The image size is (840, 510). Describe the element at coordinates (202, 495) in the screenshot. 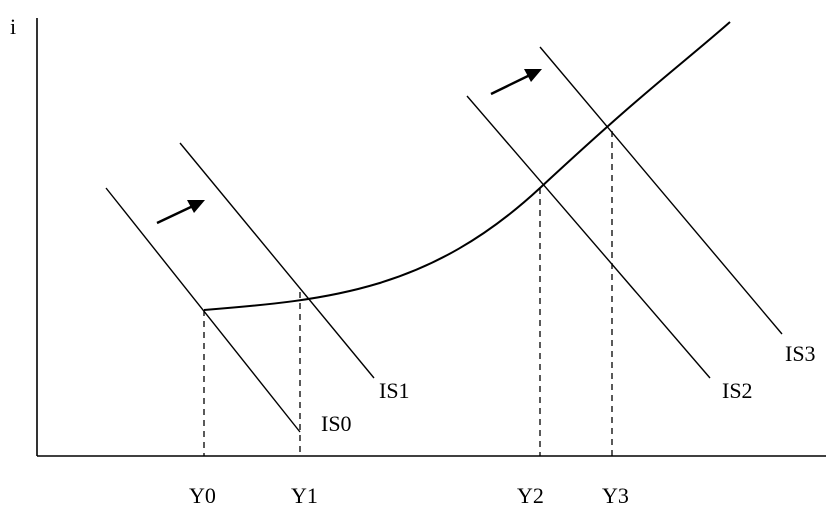

I see `y0-label: Y0` at that location.